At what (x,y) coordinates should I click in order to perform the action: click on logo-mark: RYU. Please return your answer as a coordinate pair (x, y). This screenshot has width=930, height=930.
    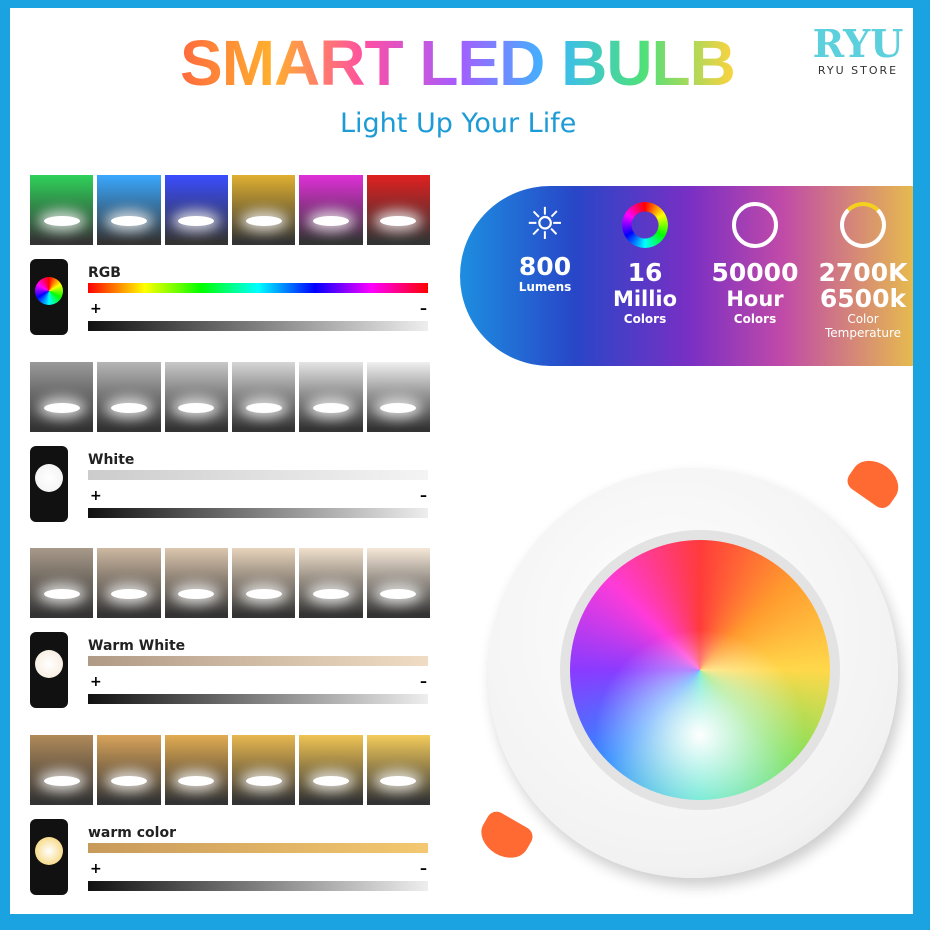
    Looking at the image, I should click on (858, 43).